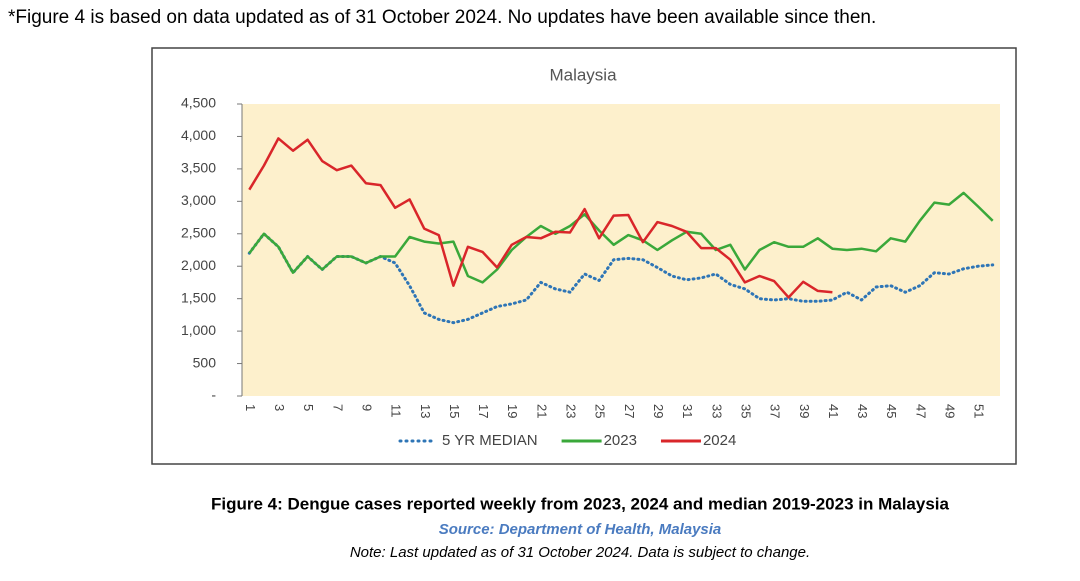 The image size is (1080, 581). I want to click on x-tick-label: 29, so click(658, 411).